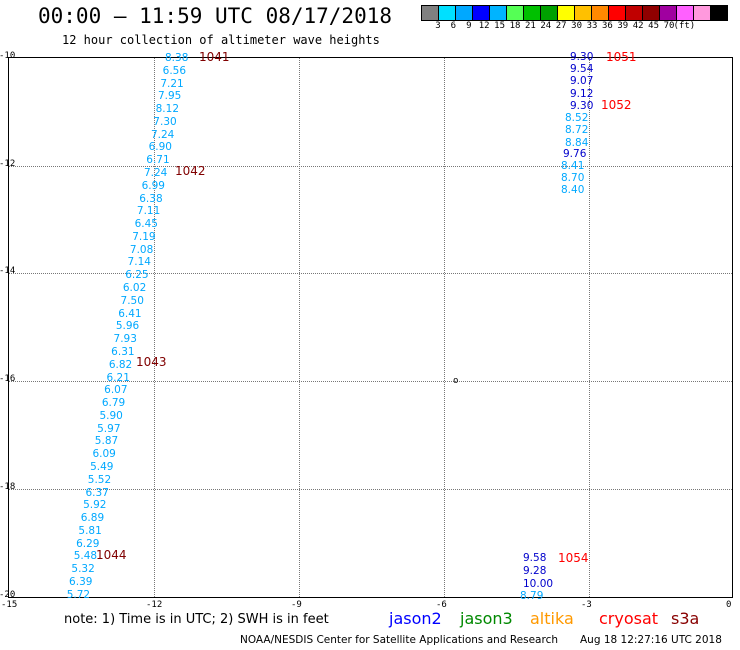  Describe the element at coordinates (144, 236) in the screenshot. I see `wave-height-label: 7.19` at that location.